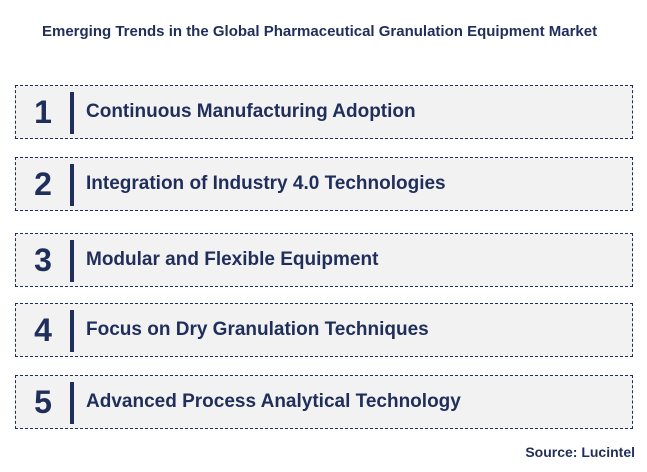  Describe the element at coordinates (273, 401) in the screenshot. I see `trend-label: Advanced Process Analytical Technology` at that location.